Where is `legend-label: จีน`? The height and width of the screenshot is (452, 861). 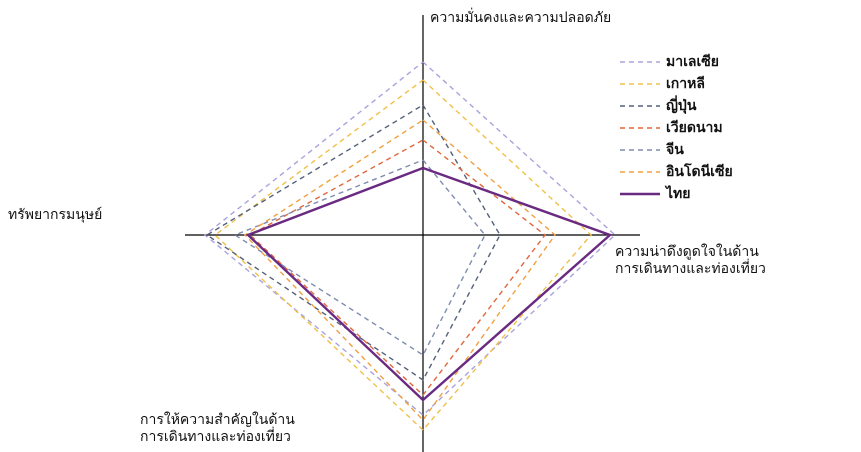 legend-label: จีน is located at coordinates (674, 150).